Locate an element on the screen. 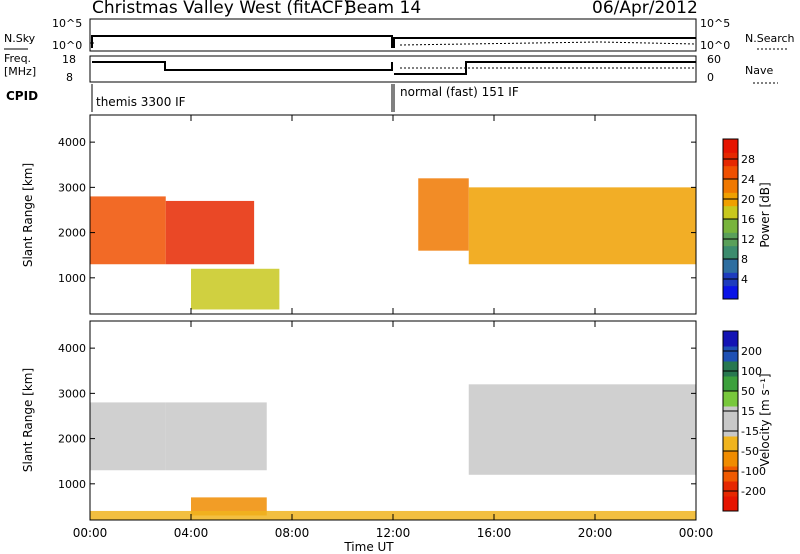  colorbar-tick-label: 16 is located at coordinates (748, 219).